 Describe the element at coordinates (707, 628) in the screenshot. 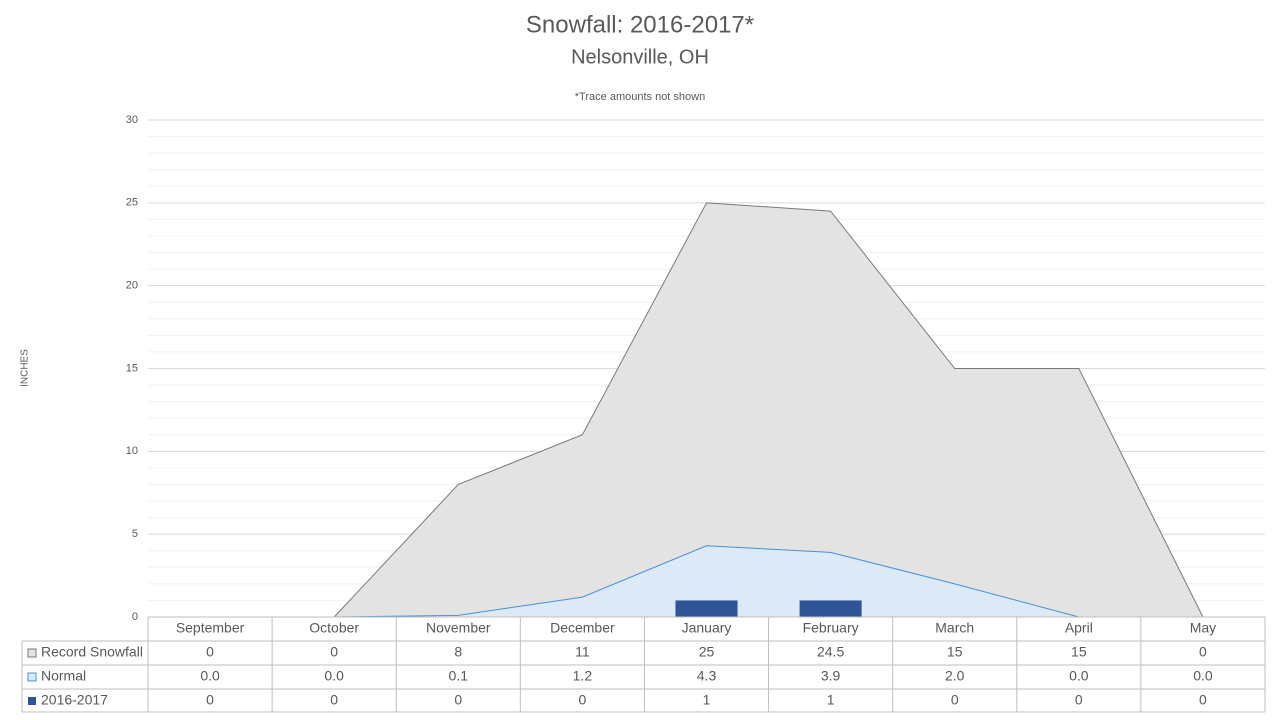

I see `x-tick-label: January` at that location.